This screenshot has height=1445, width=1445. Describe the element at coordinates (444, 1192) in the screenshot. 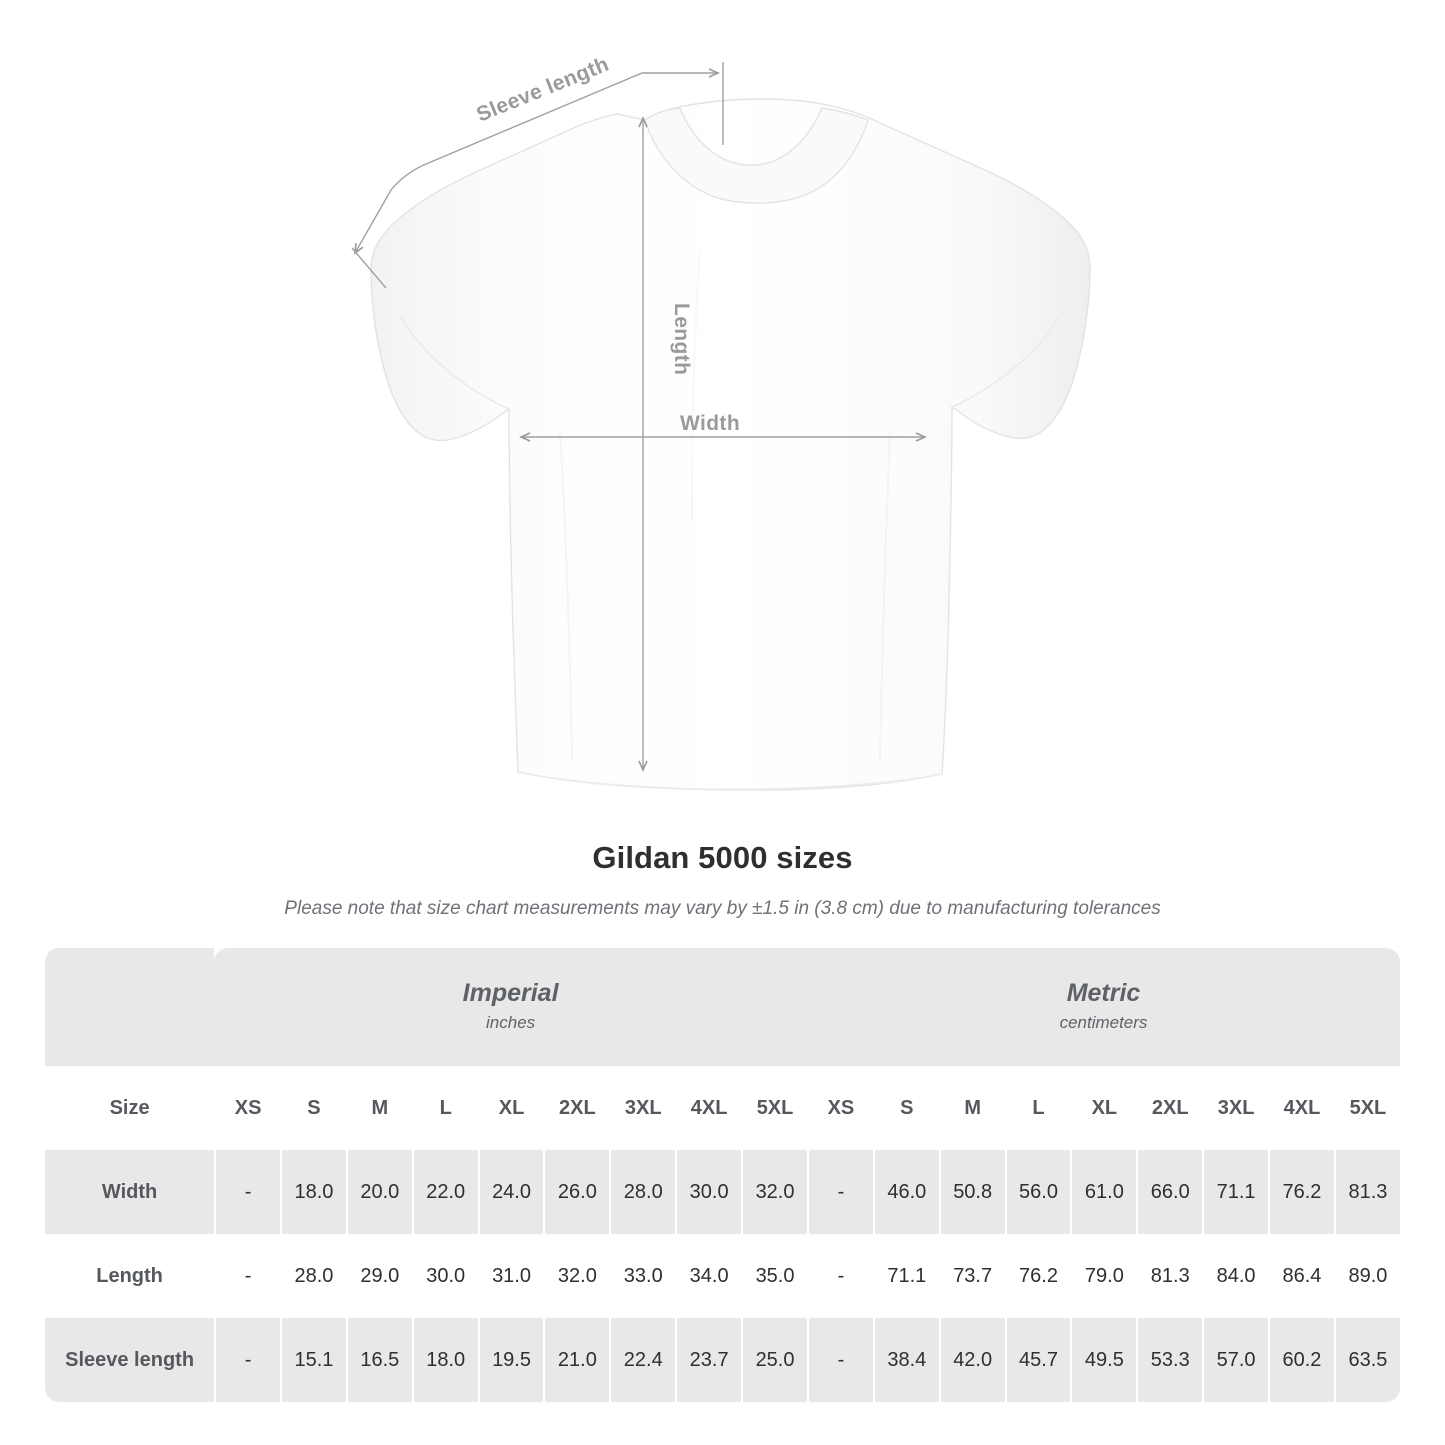

I see `cell-width-imperial-l: 22.0` at that location.